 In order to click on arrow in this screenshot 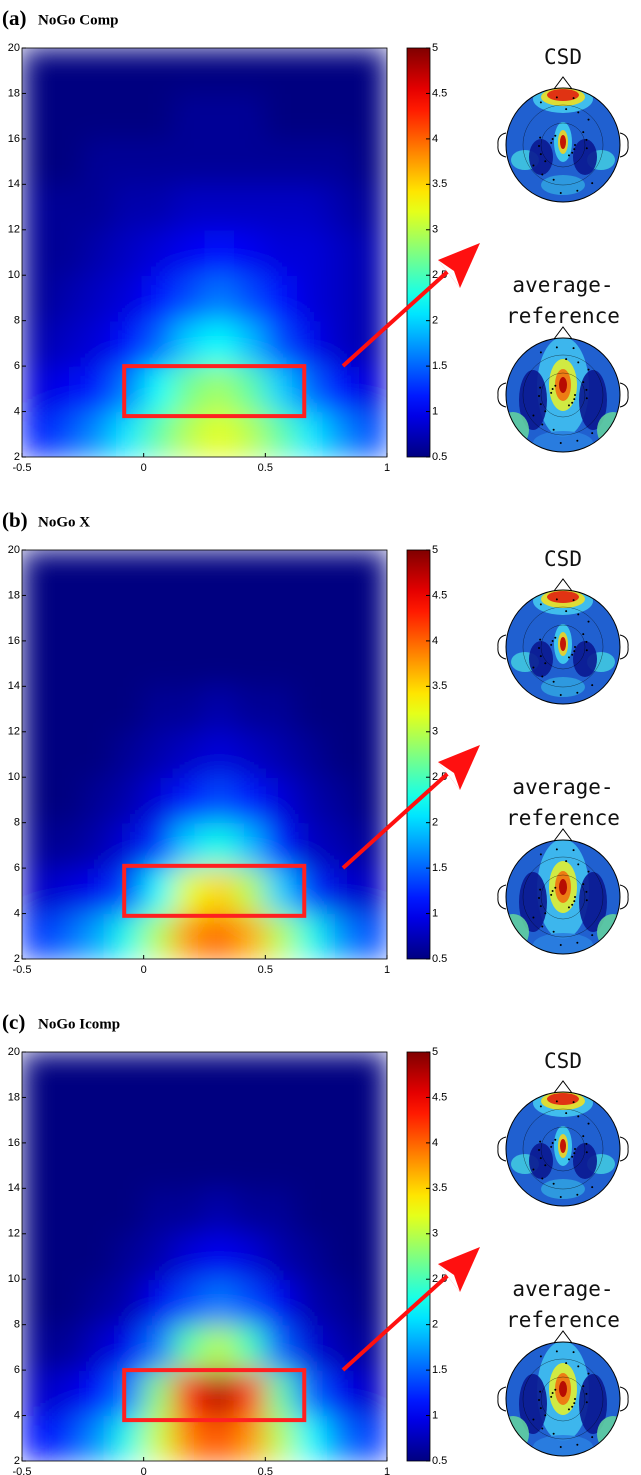, I will do `click(399, 817)`.